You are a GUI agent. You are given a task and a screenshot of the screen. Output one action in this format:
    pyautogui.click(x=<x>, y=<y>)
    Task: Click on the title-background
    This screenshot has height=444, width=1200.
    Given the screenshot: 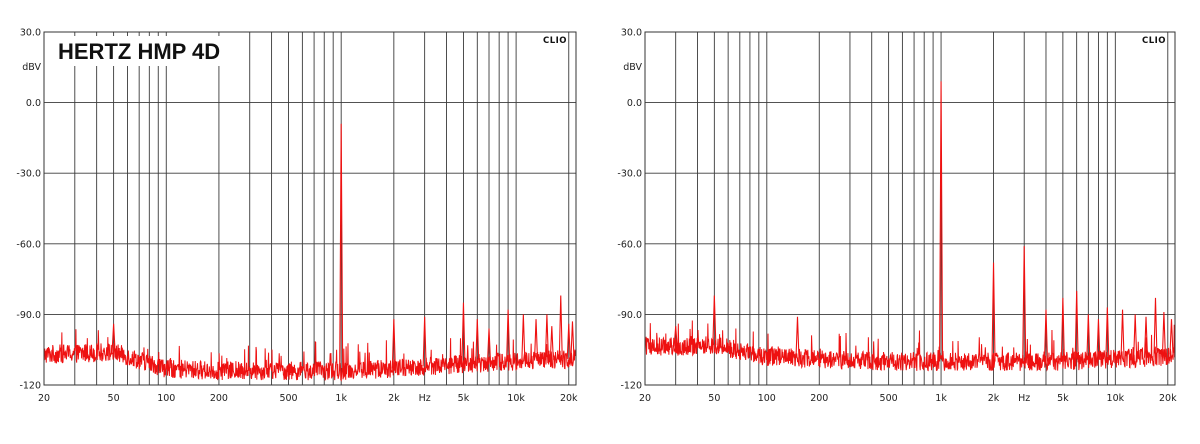 What is the action you would take?
    pyautogui.click(x=139, y=51)
    